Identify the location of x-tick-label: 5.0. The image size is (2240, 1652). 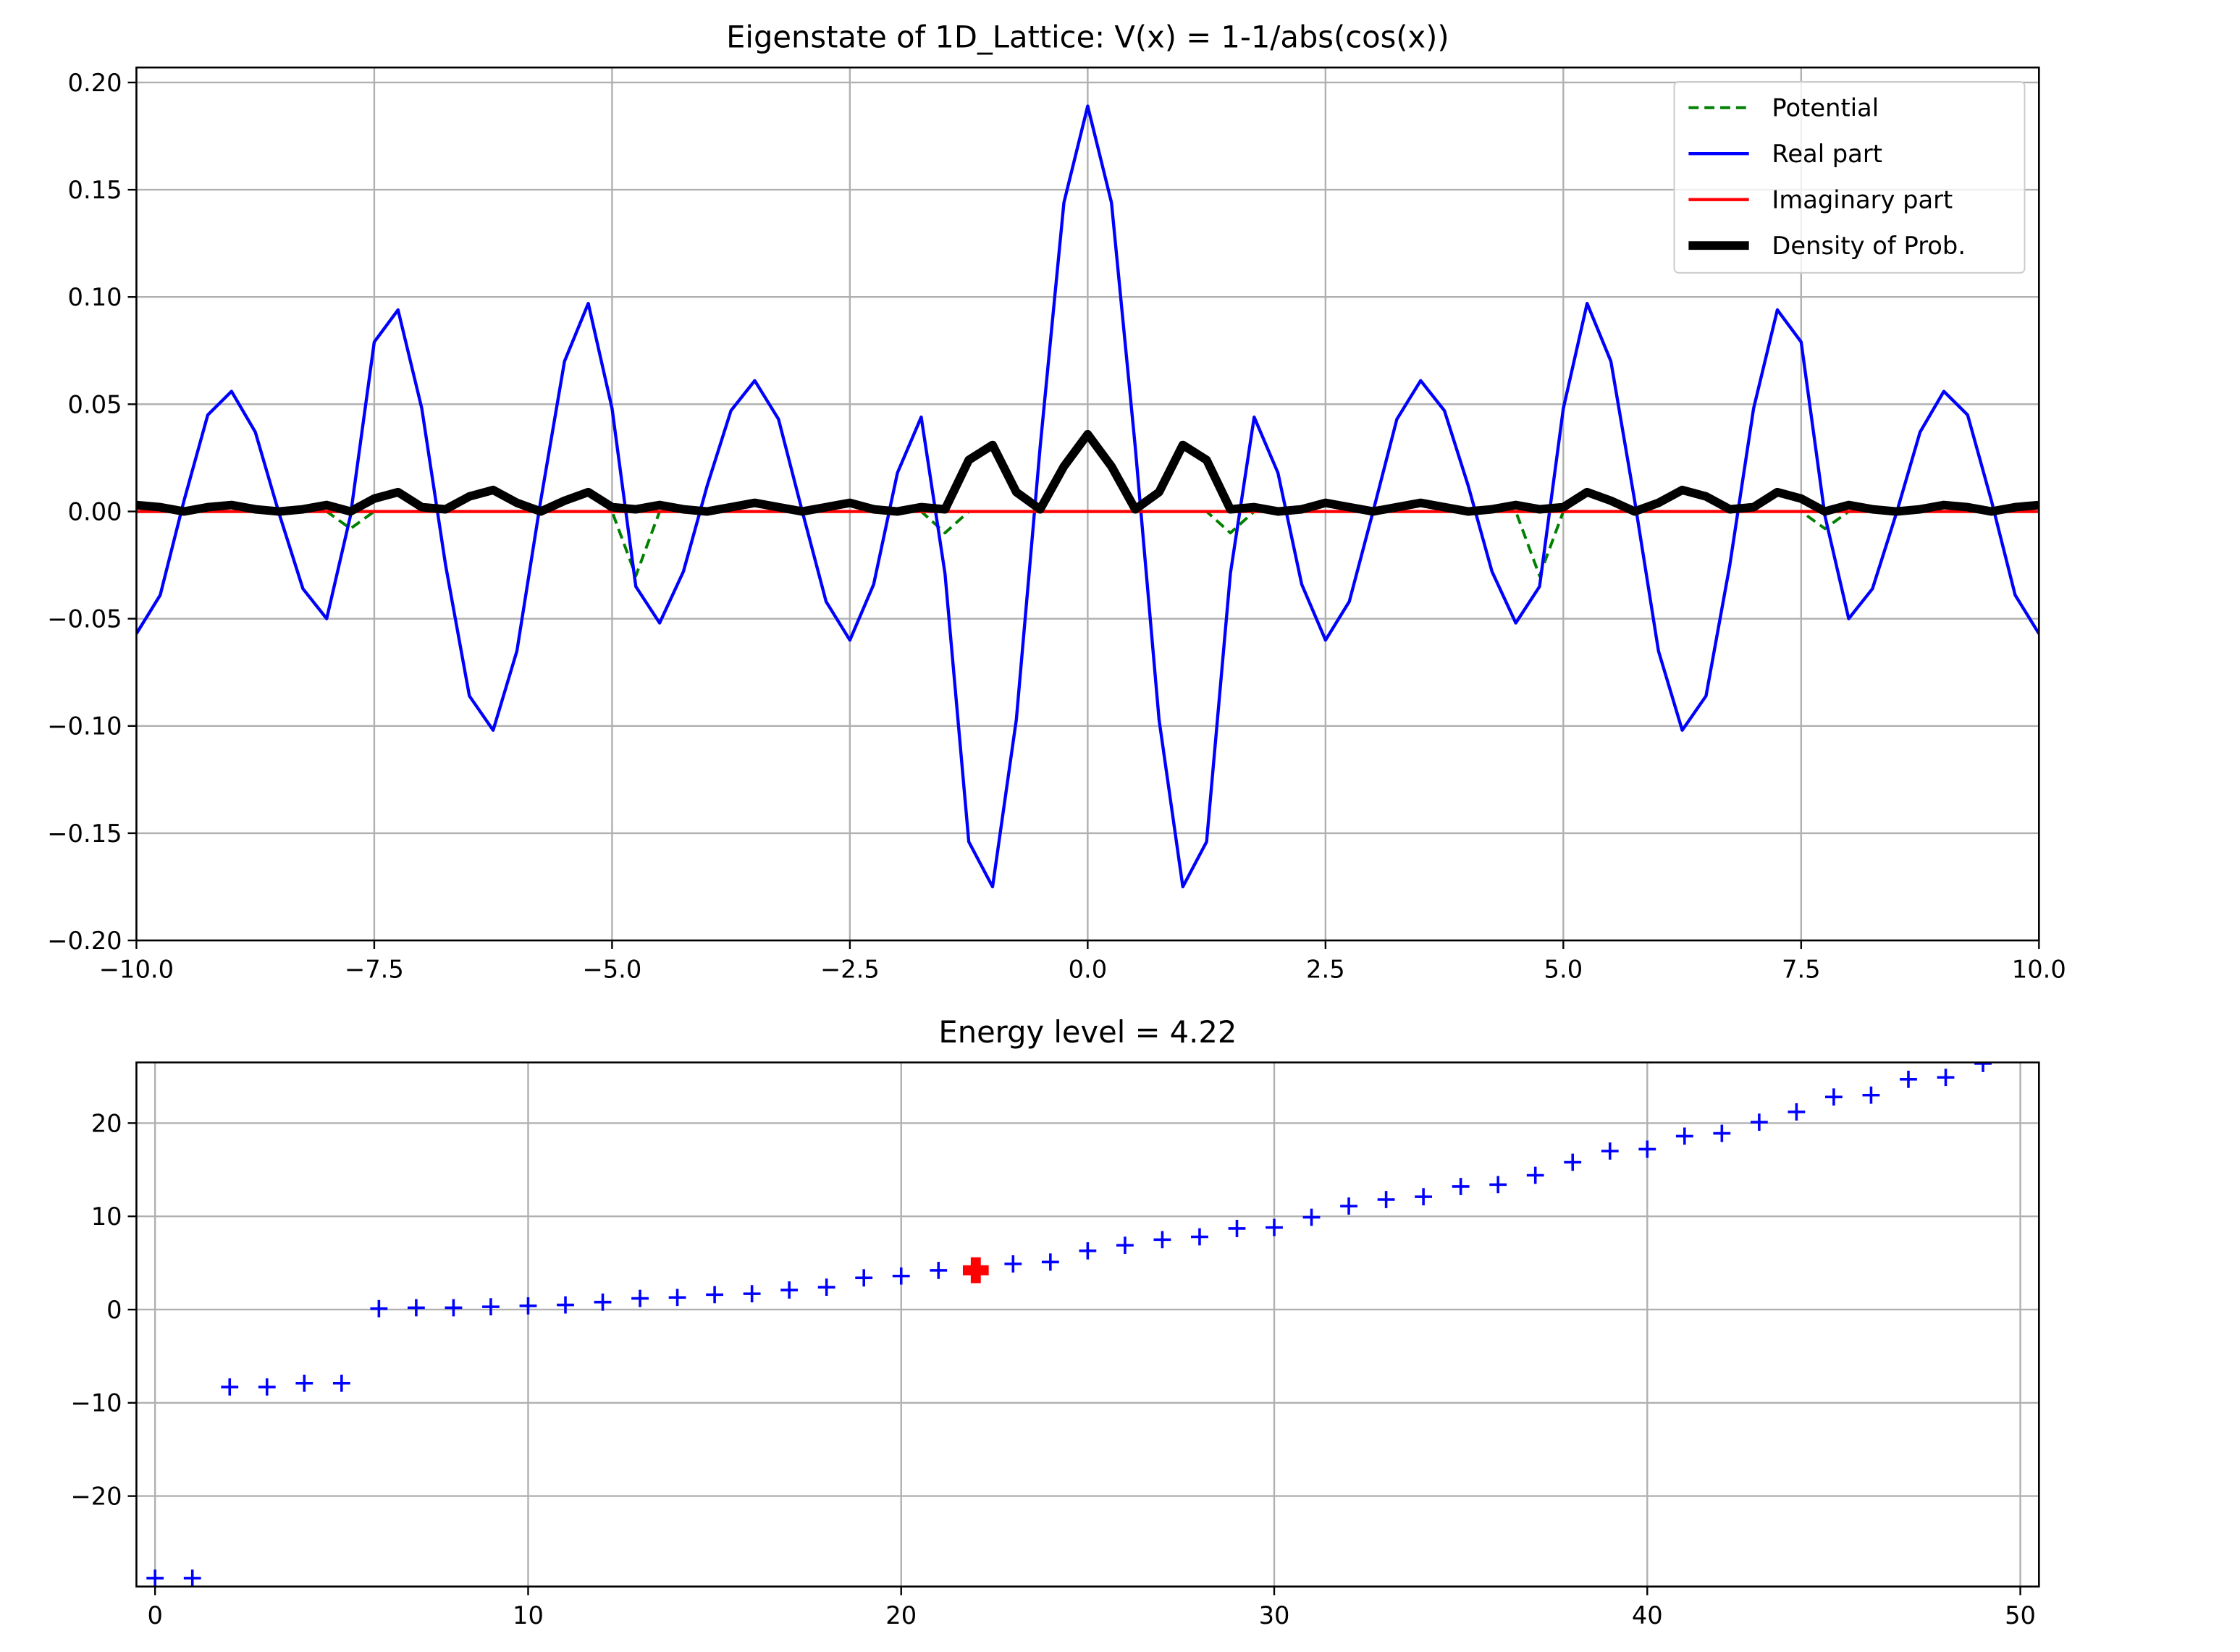
(1564, 970).